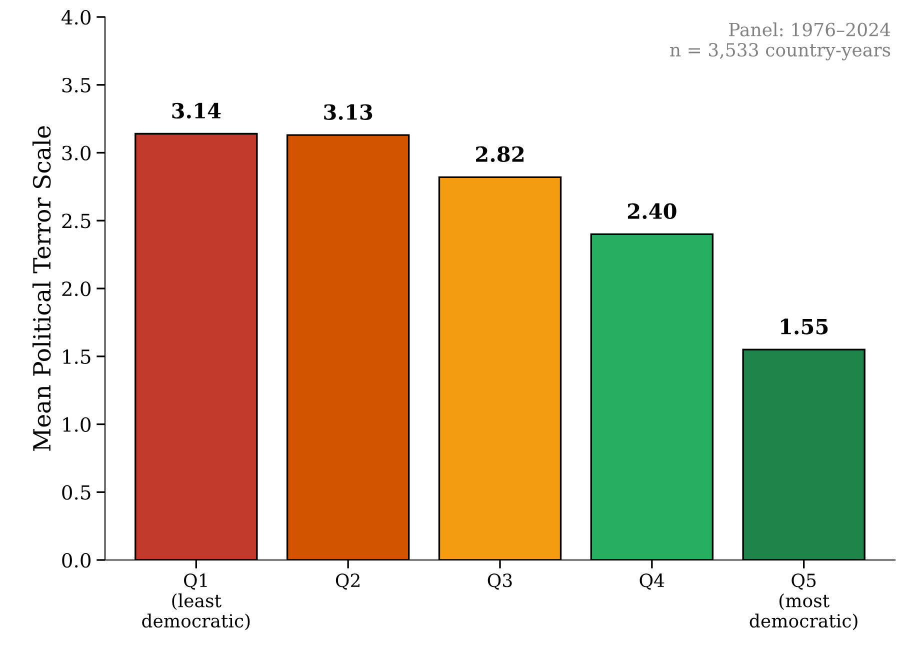 The image size is (904, 647). What do you see at coordinates (76, 356) in the screenshot?
I see `y-tick-label: 1.5` at bounding box center [76, 356].